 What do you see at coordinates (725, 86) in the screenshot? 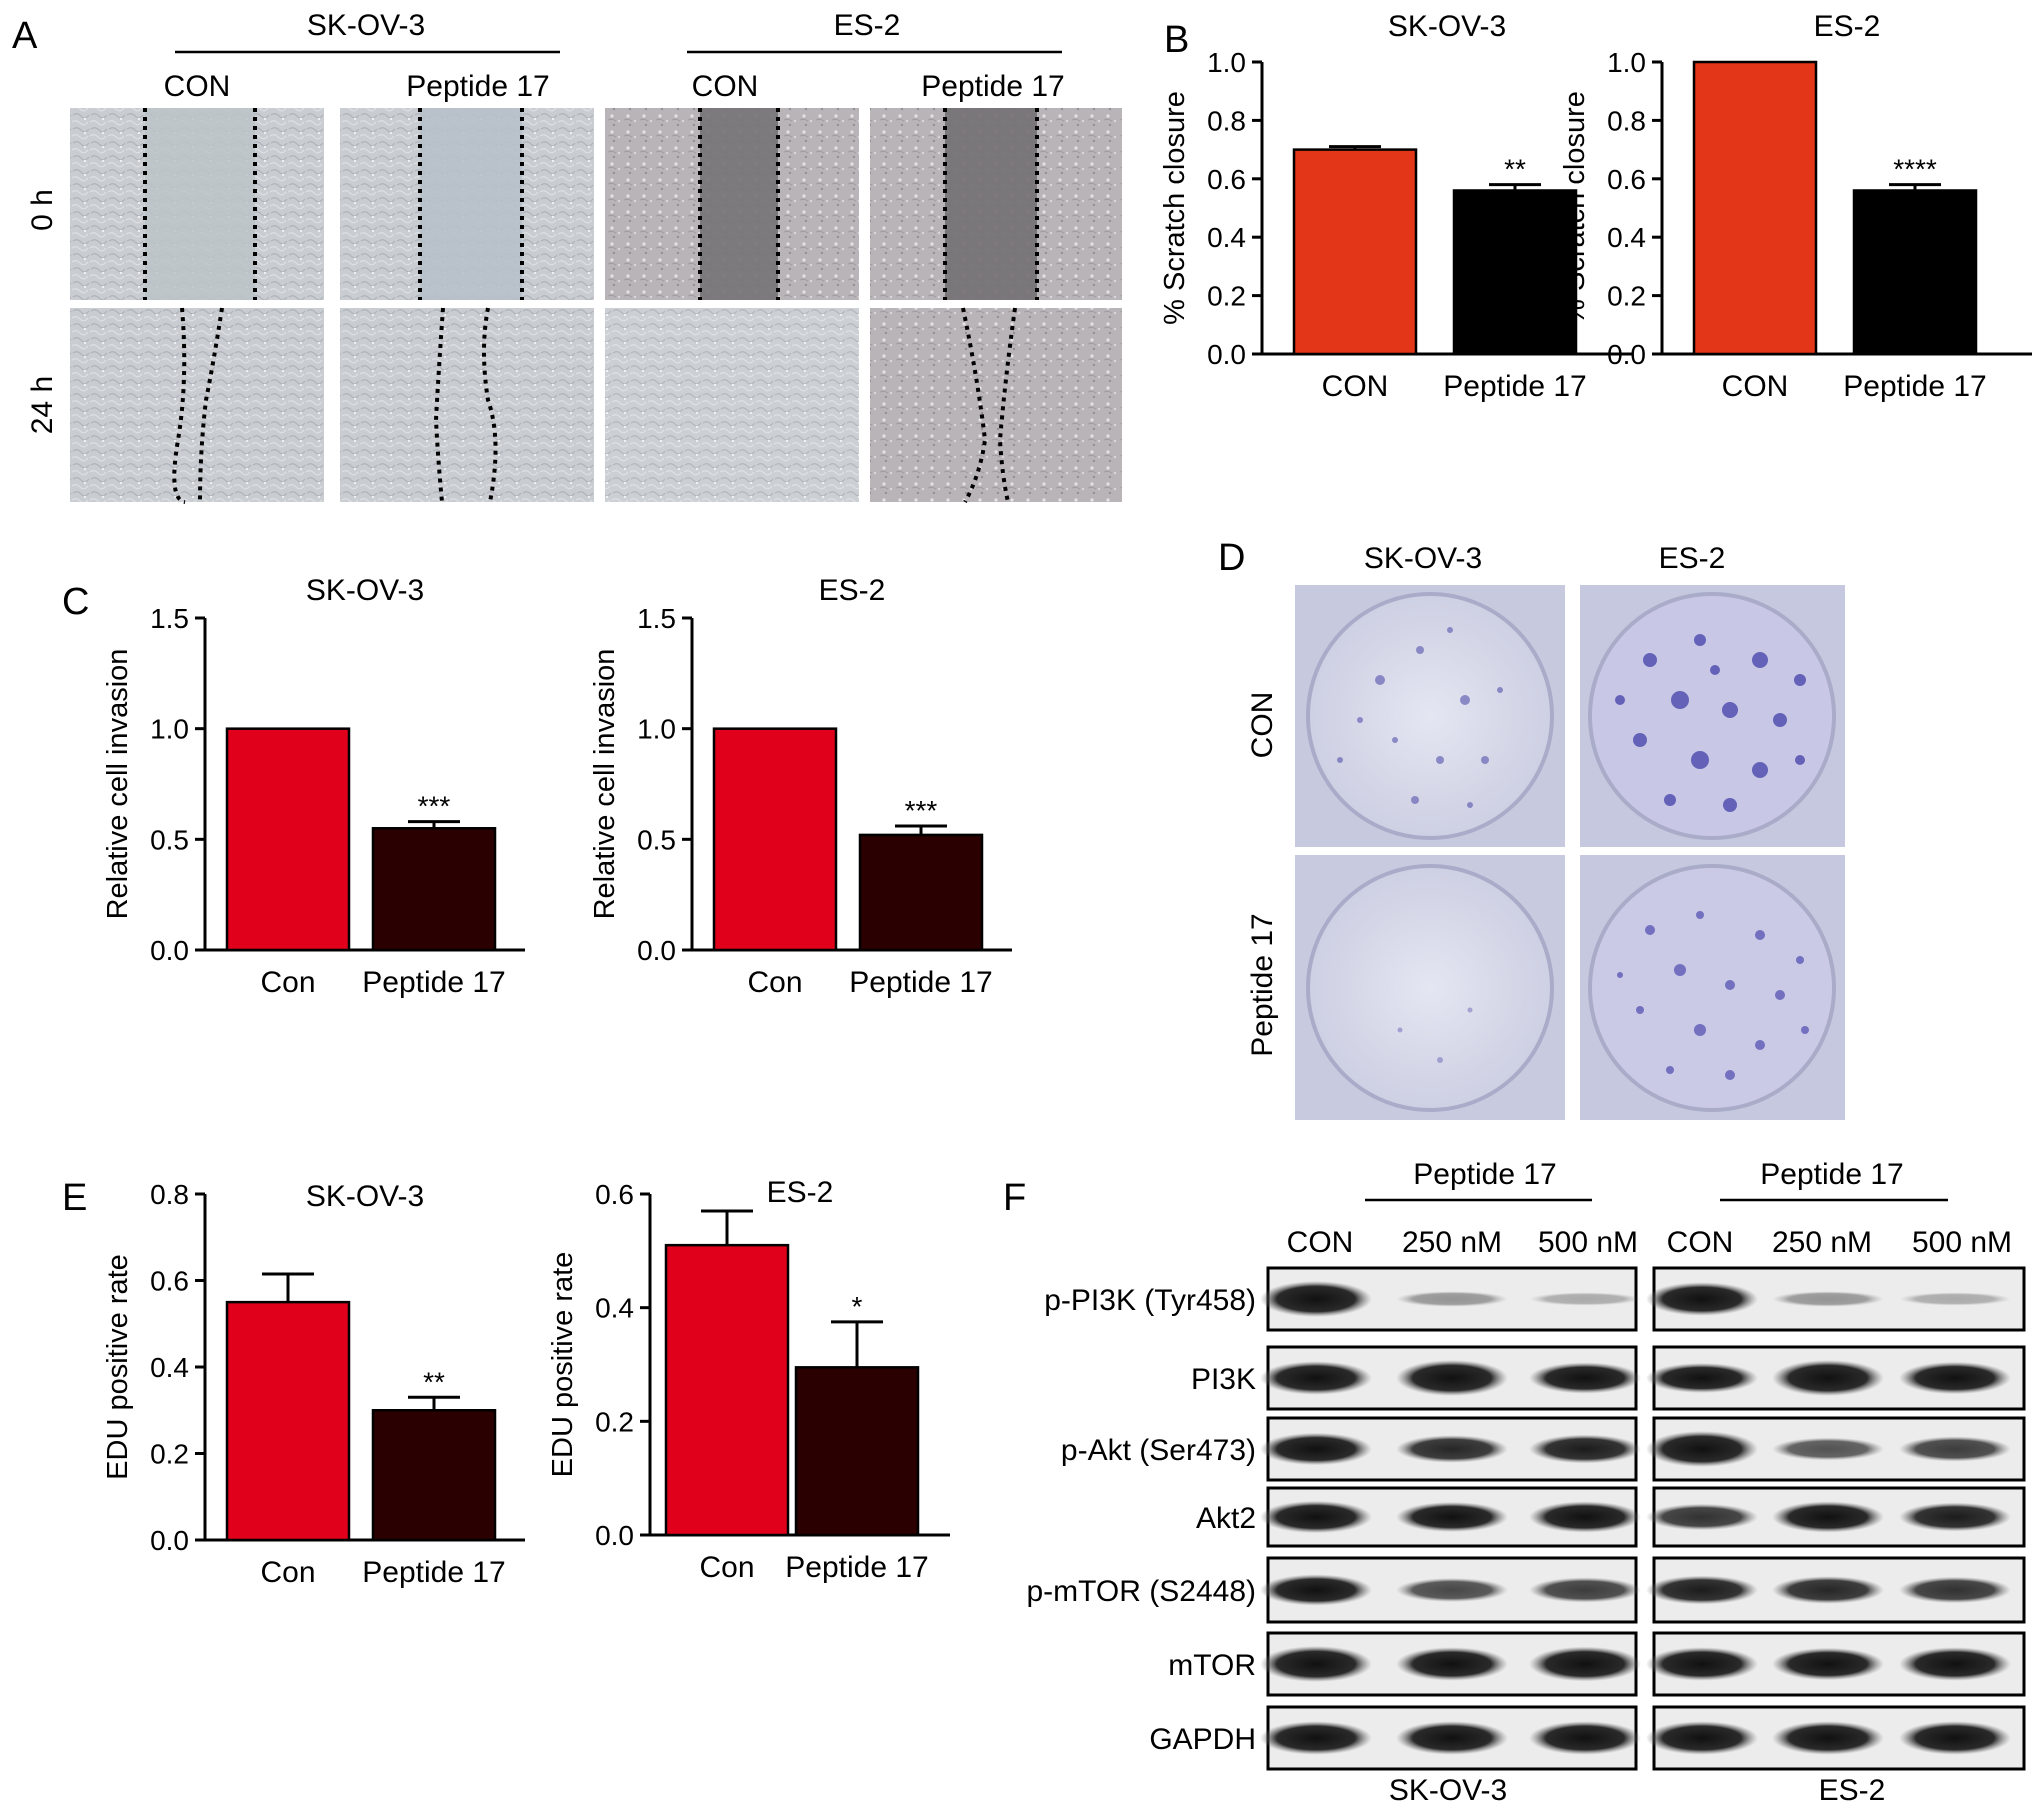
I see `panel-a-treatment-3: CON` at bounding box center [725, 86].